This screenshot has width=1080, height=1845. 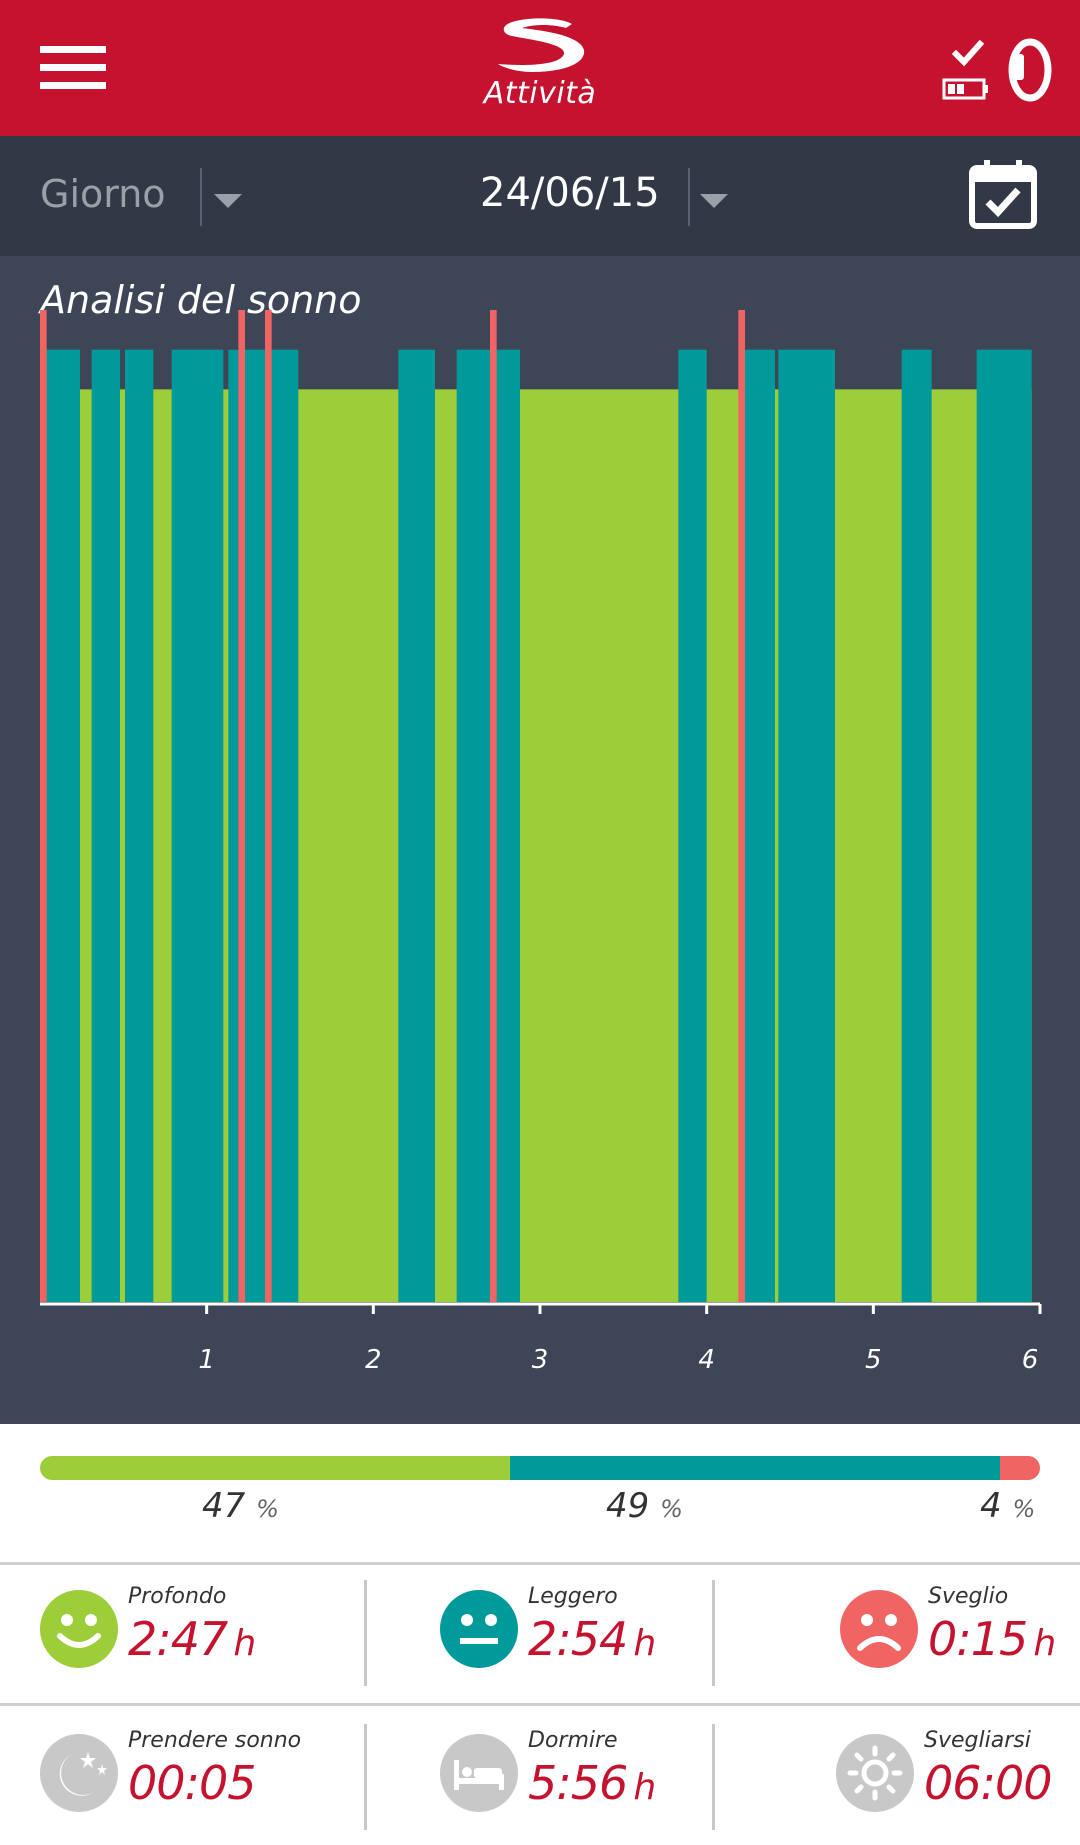 I want to click on app-title: Attività, so click(x=540, y=93).